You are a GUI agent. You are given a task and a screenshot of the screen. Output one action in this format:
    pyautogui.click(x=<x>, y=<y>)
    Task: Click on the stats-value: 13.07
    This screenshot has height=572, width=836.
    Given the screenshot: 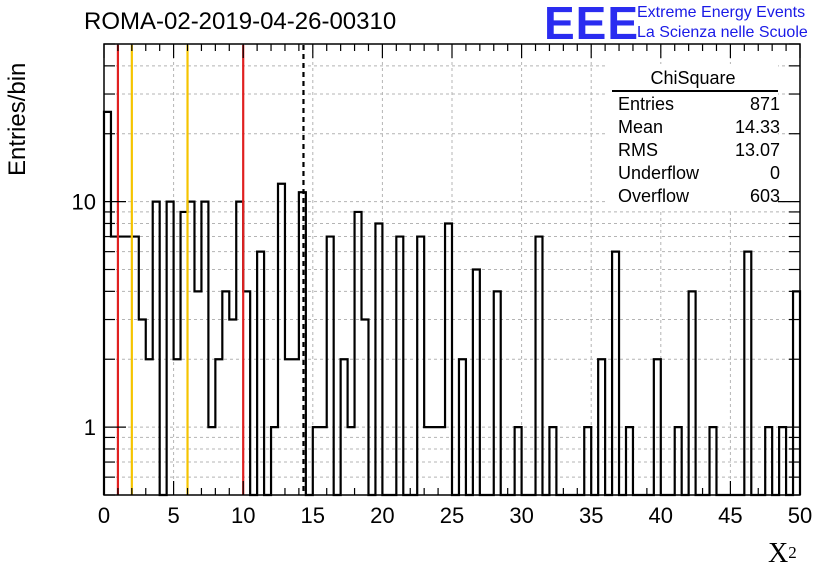 What is the action you would take?
    pyautogui.click(x=757, y=150)
    